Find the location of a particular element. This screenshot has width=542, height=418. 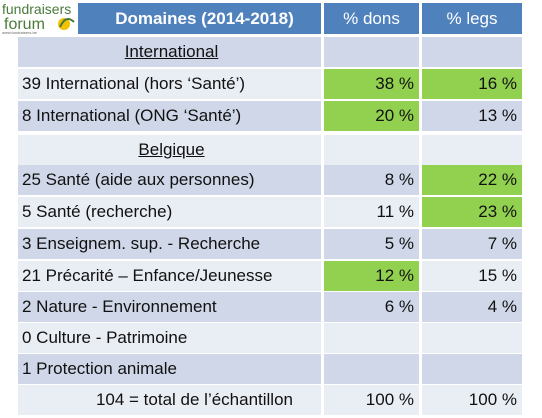

section-row: Belgique is located at coordinates (271, 150).